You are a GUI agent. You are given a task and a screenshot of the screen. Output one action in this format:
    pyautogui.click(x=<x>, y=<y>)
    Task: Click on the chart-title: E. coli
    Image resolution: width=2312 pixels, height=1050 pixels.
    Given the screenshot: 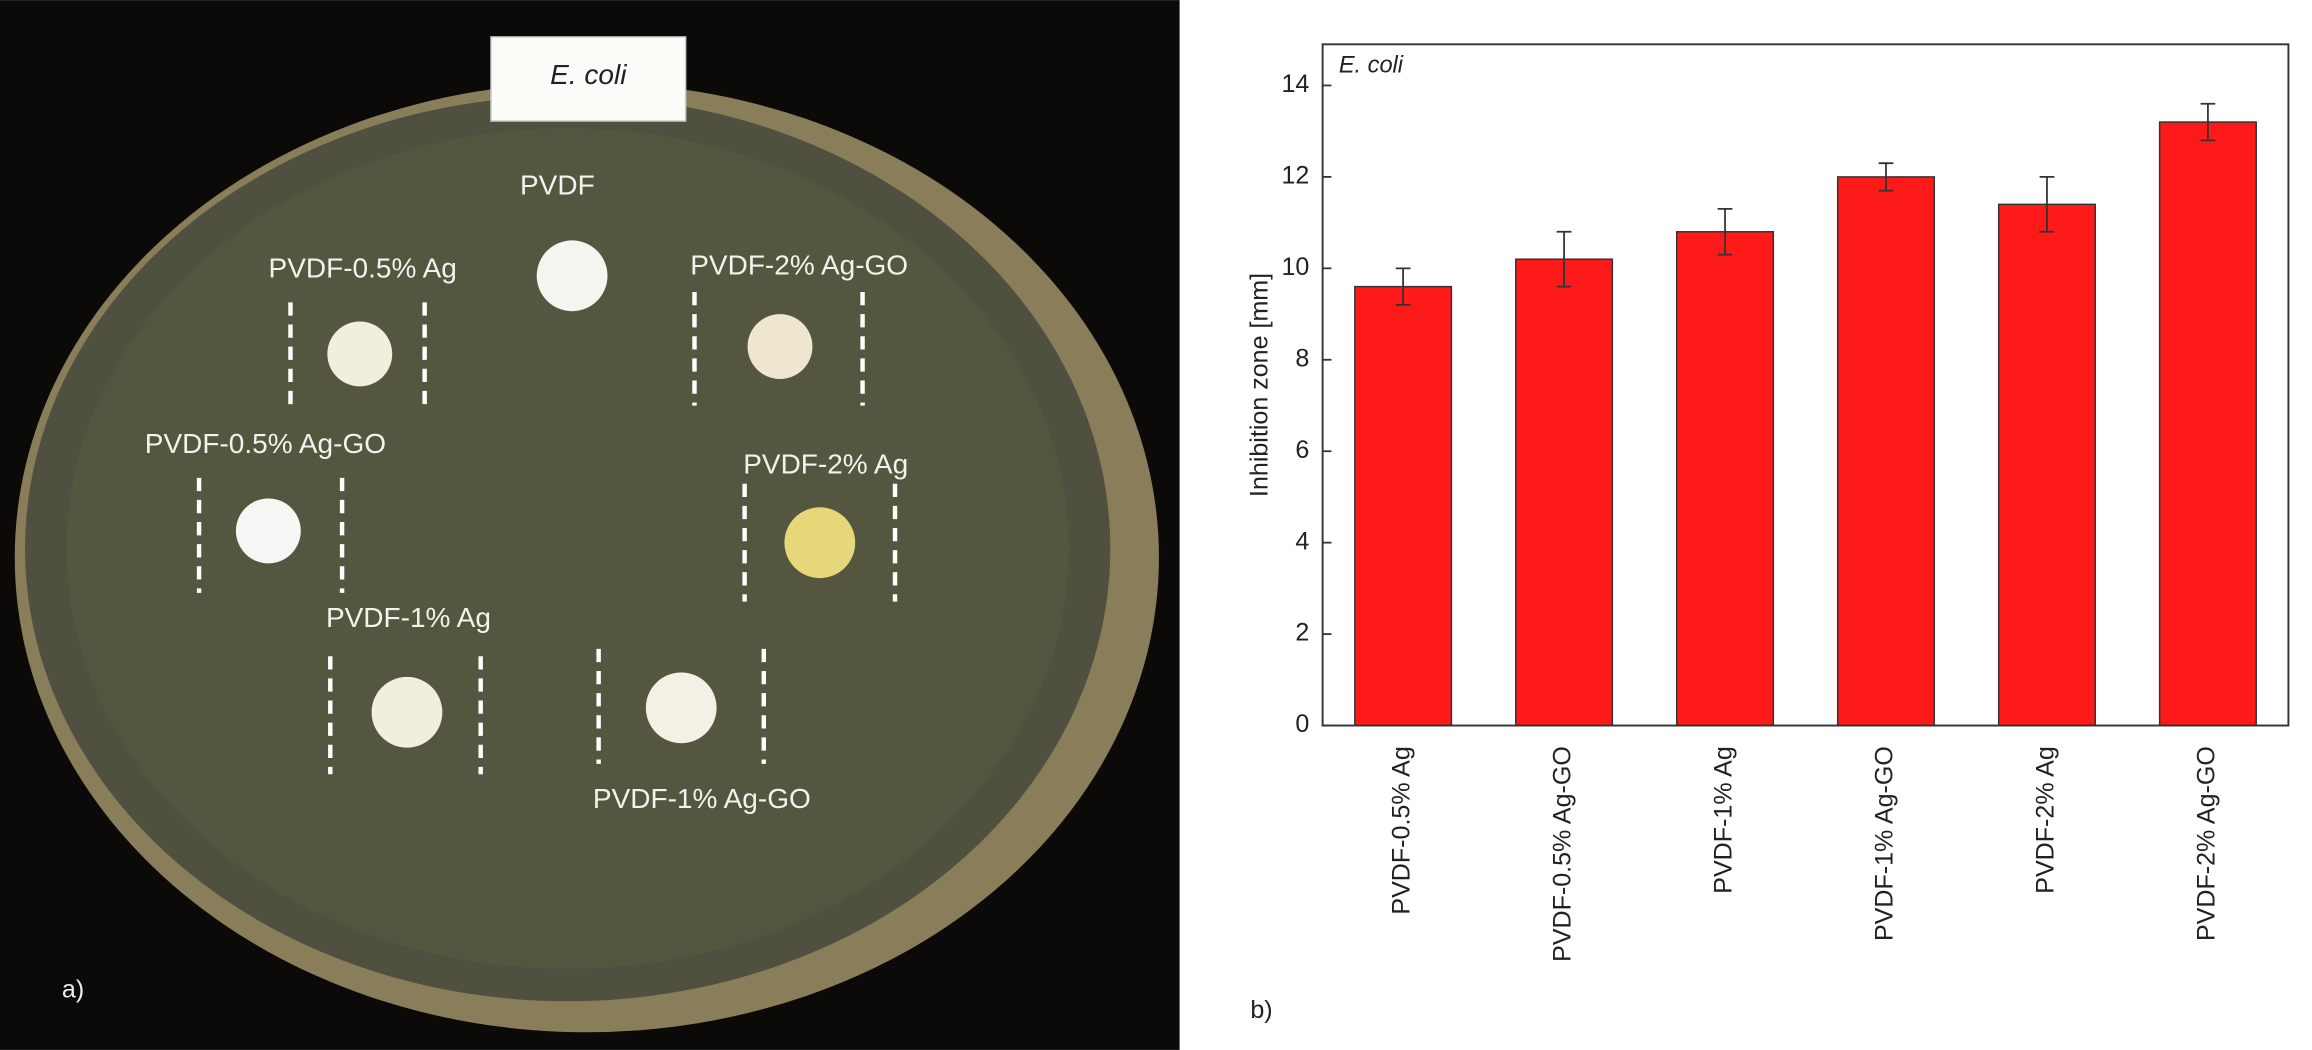 What is the action you would take?
    pyautogui.click(x=1371, y=65)
    